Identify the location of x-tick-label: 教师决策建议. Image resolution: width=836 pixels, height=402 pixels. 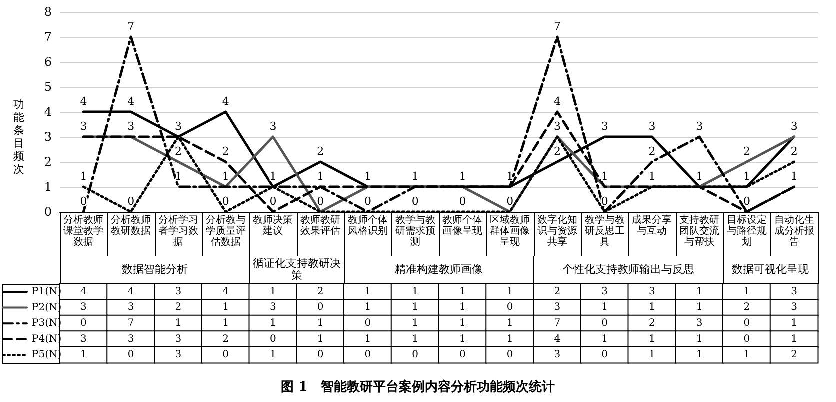
(273, 225).